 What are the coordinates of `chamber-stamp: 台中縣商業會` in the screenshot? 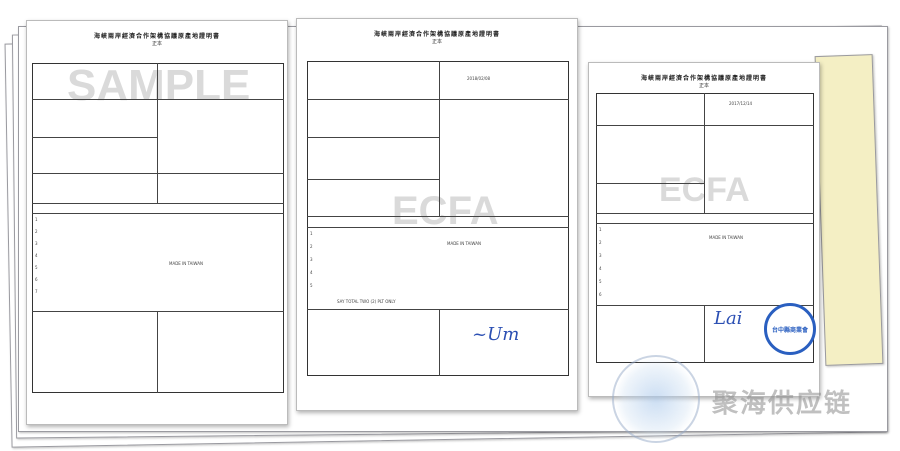 It's located at (790, 329).